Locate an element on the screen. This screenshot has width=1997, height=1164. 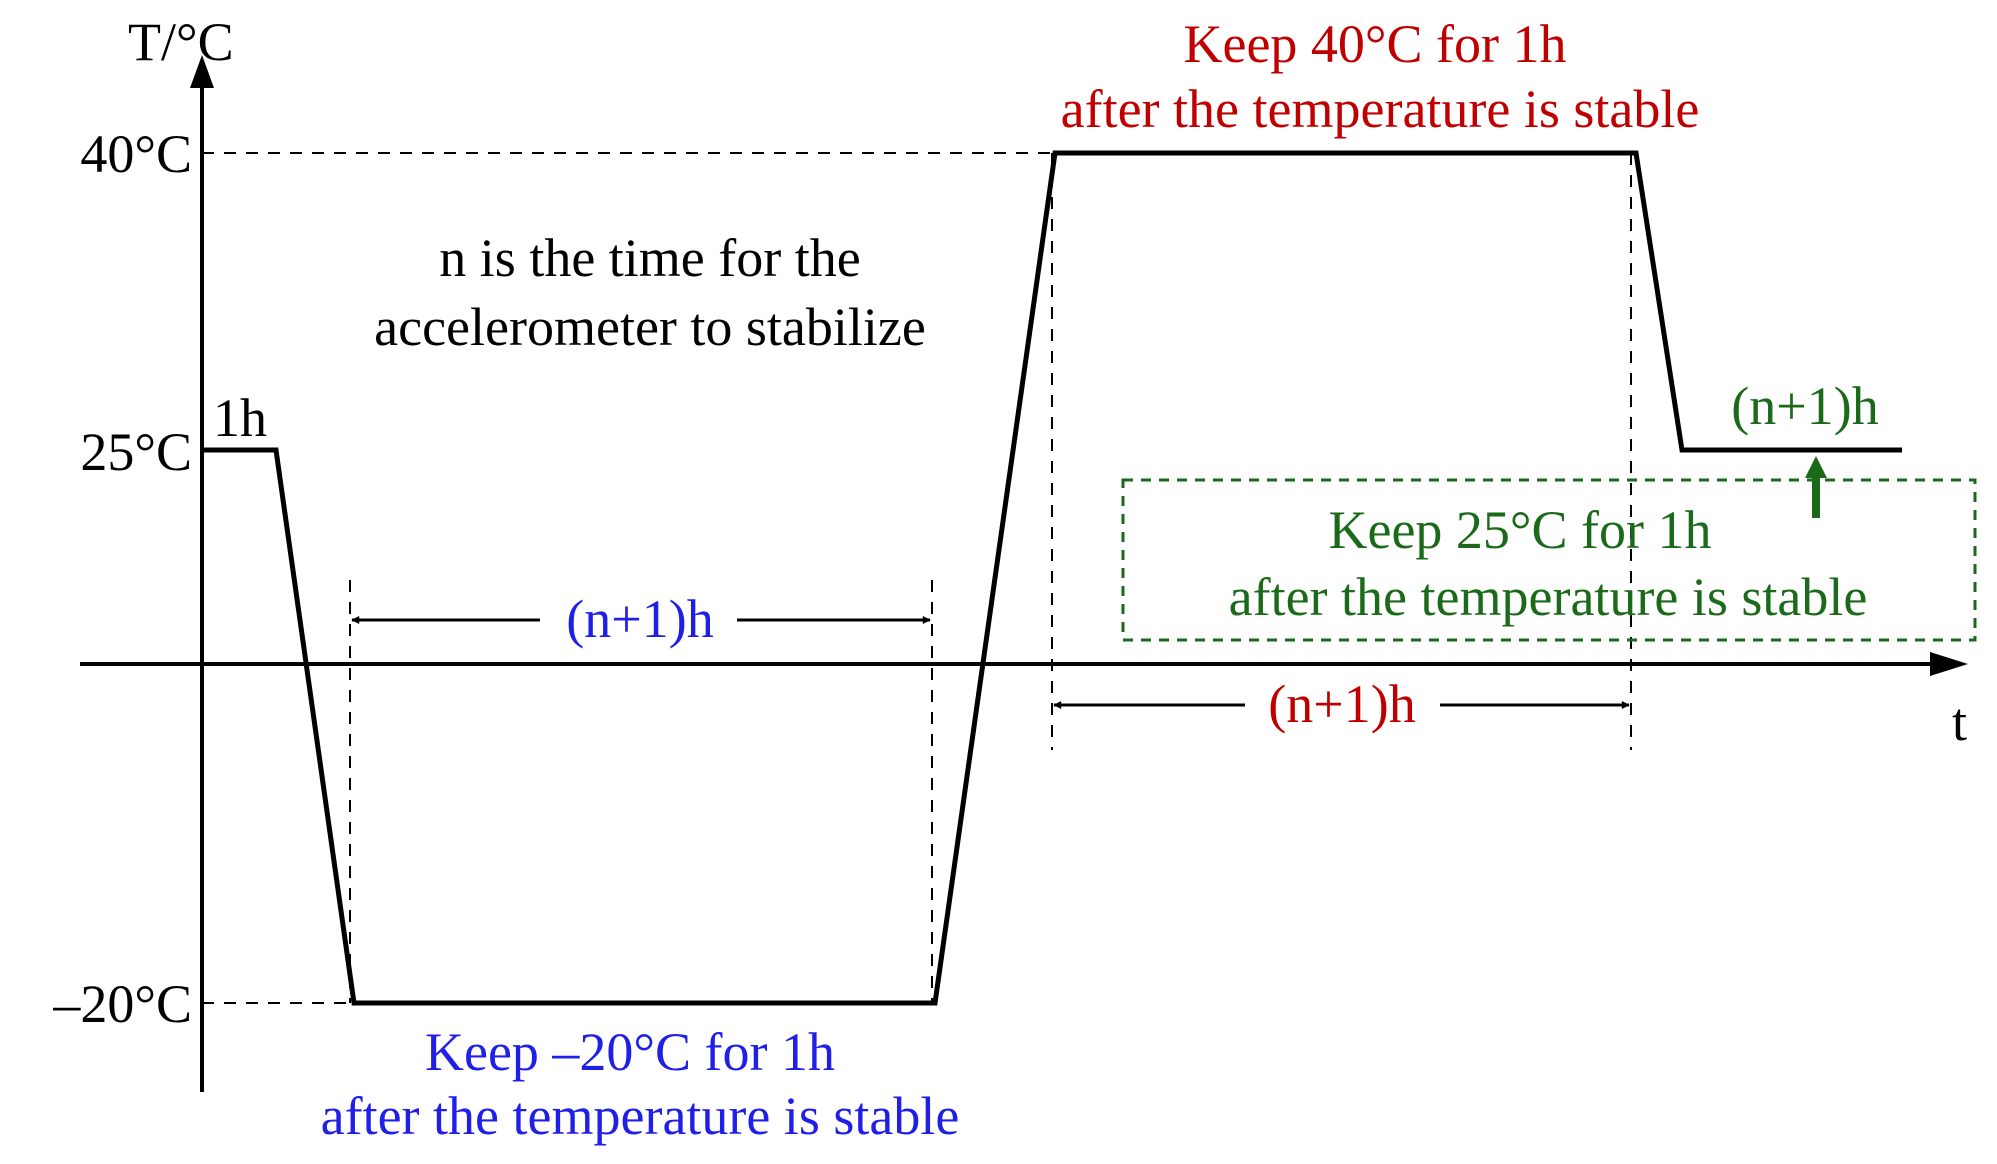
final-keep-line2: after the temperature is stable is located at coordinates (1548, 597).